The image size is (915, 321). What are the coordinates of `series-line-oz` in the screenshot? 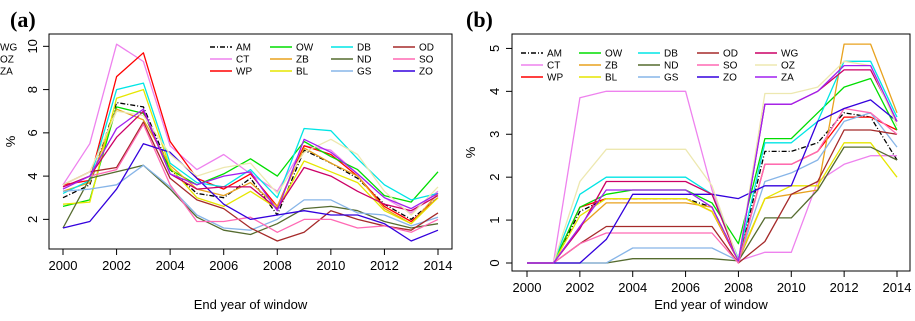 It's located at (250, 163).